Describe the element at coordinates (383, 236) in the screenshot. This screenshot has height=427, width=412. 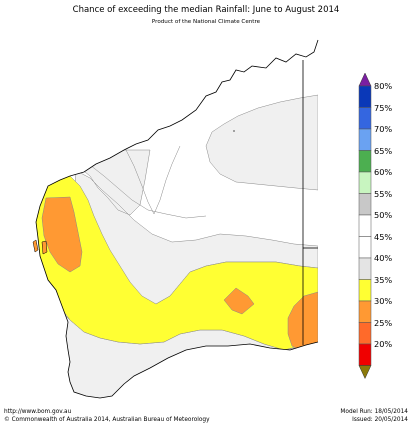
I see `legend-label: 45%` at that location.